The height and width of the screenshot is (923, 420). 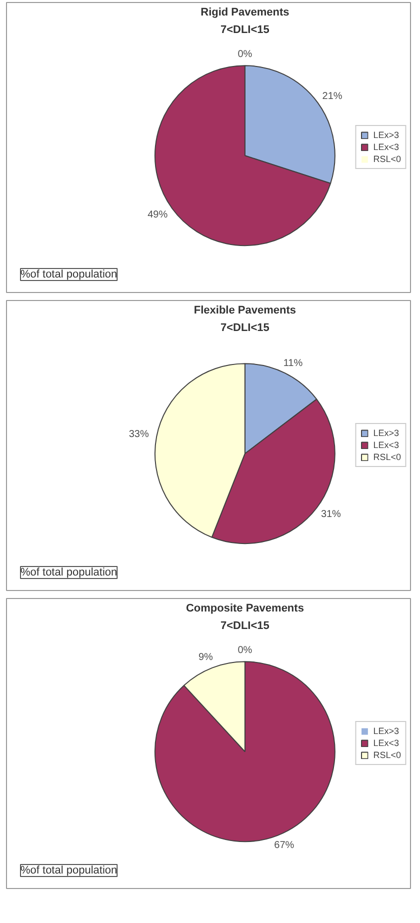 What do you see at coordinates (158, 214) in the screenshot?
I see `data-label: 49%` at bounding box center [158, 214].